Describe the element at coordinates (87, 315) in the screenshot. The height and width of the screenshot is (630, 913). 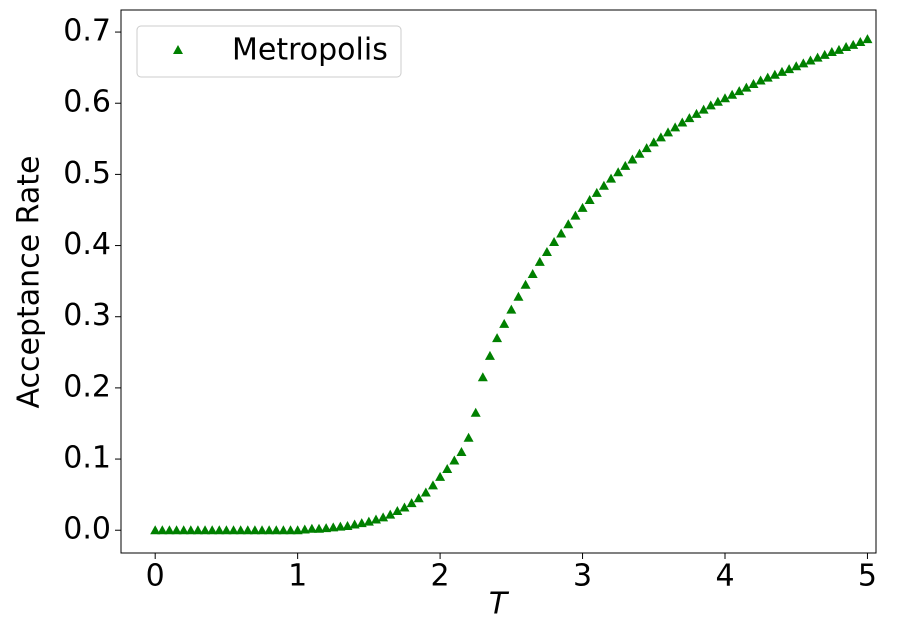
I see `y-tick-label: 0.3` at that location.